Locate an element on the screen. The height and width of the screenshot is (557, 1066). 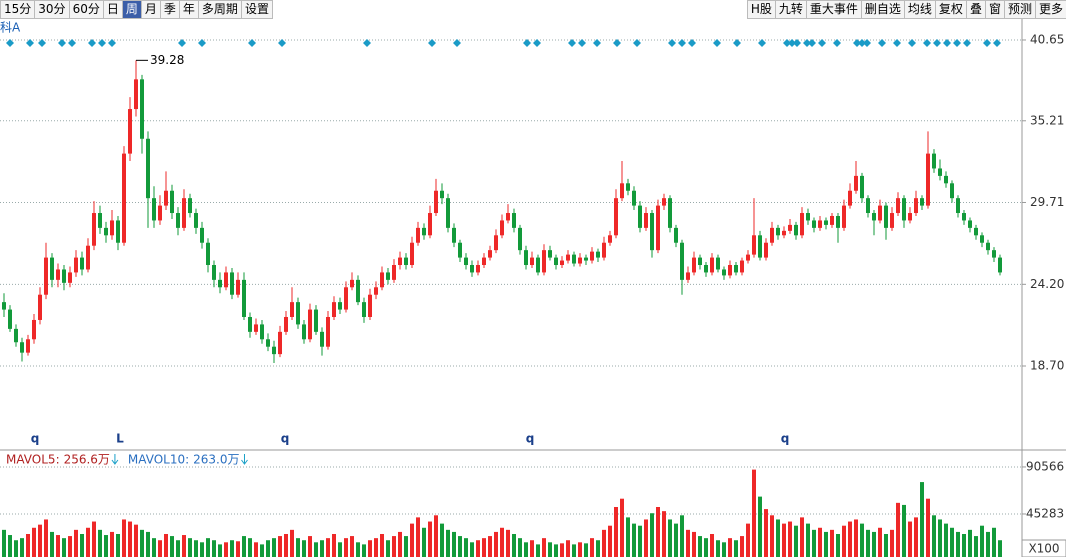
period-marker: q is located at coordinates (35, 439).